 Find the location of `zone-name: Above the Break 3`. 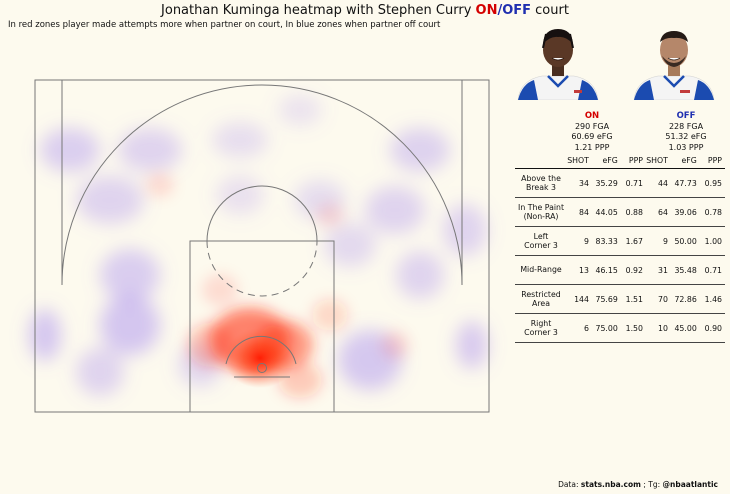

zone-name: Above the Break 3 is located at coordinates (541, 183).